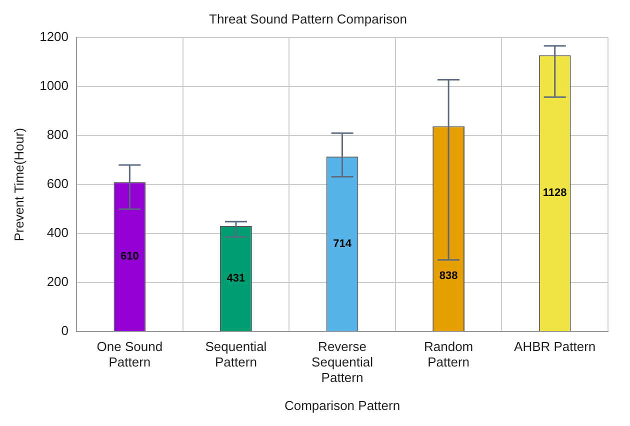 The width and height of the screenshot is (630, 426). What do you see at coordinates (57, 232) in the screenshot?
I see `y-tick-label: 400` at bounding box center [57, 232].